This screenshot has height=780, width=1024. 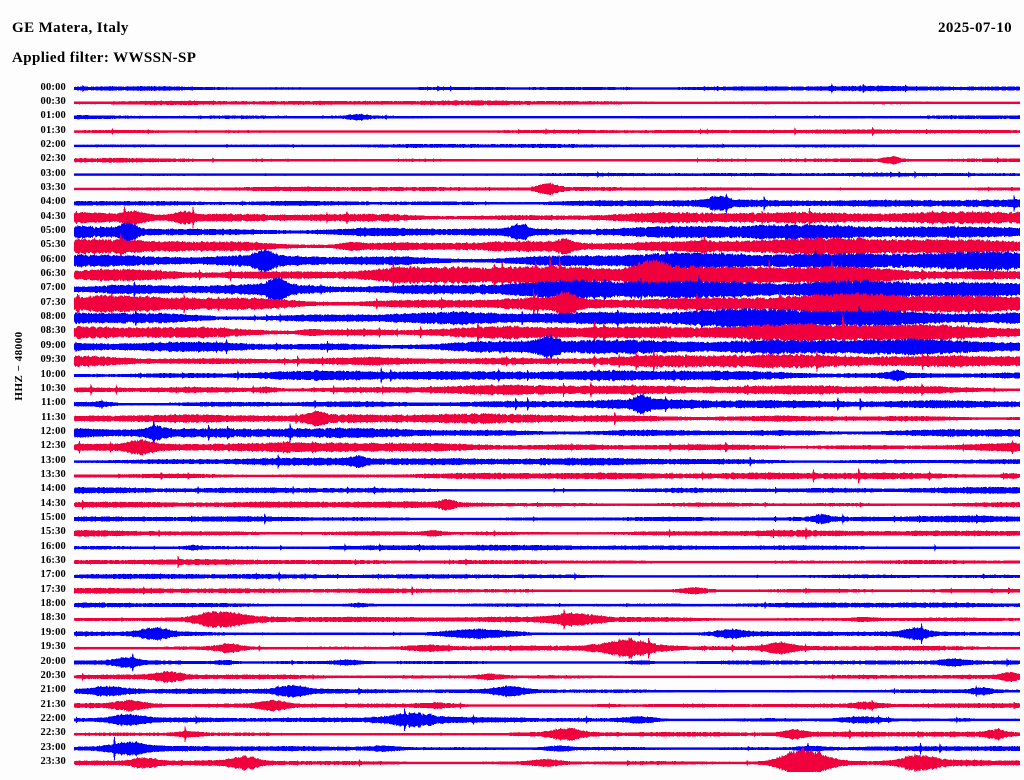 What do you see at coordinates (53, 259) in the screenshot?
I see `time-label: 06:00` at bounding box center [53, 259].